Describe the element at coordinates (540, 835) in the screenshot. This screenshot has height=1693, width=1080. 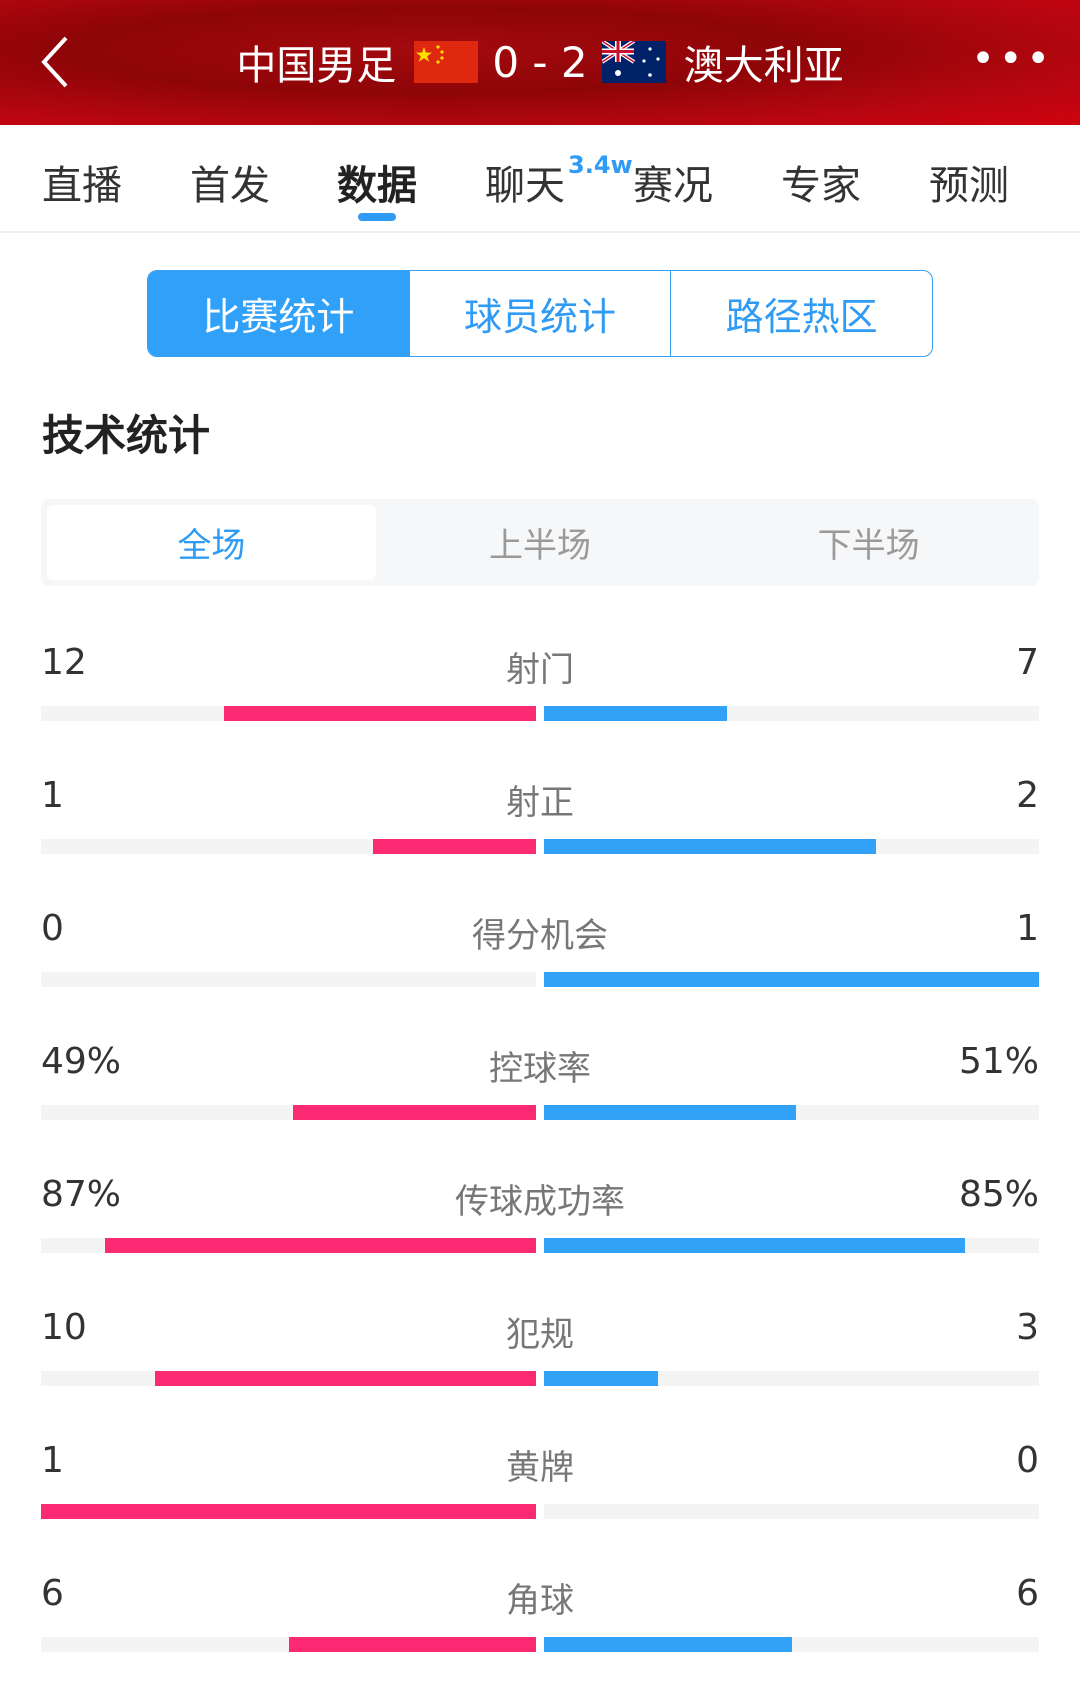
I see `stat-row: 1 射正 2` at that location.